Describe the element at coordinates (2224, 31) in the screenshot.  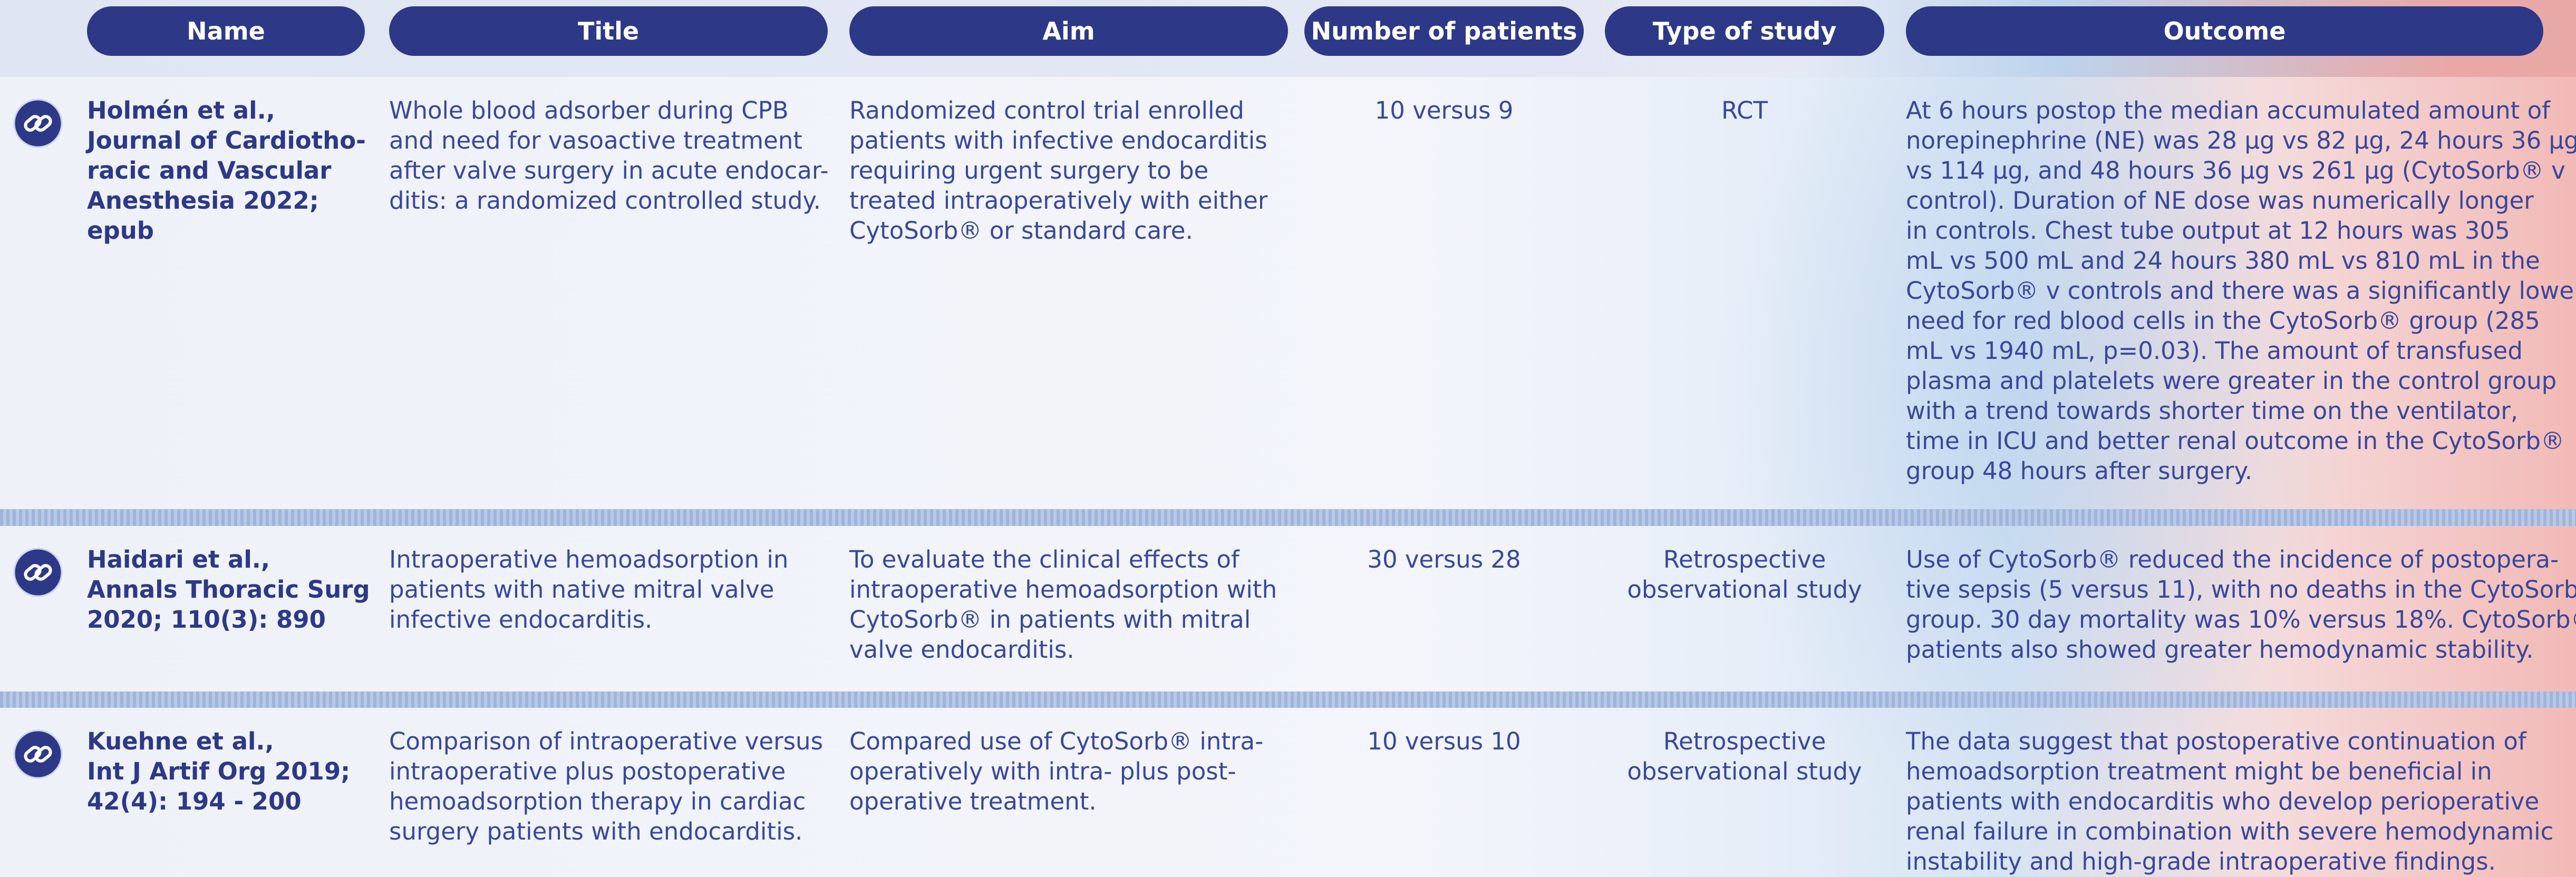
I see `column-header: Outcome` at that location.